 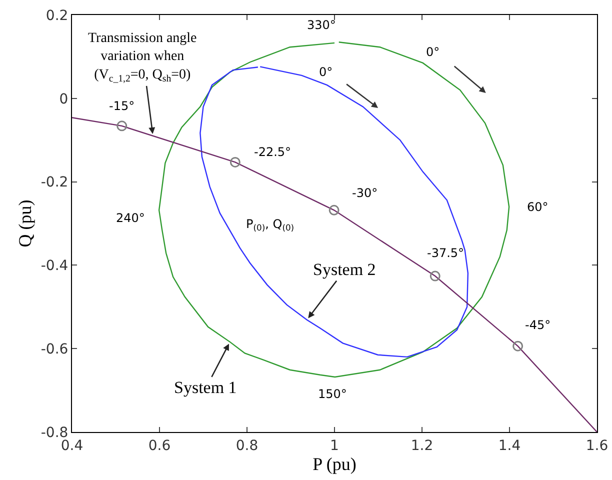 I want to click on x-tick-label: 1.4, so click(x=509, y=446).